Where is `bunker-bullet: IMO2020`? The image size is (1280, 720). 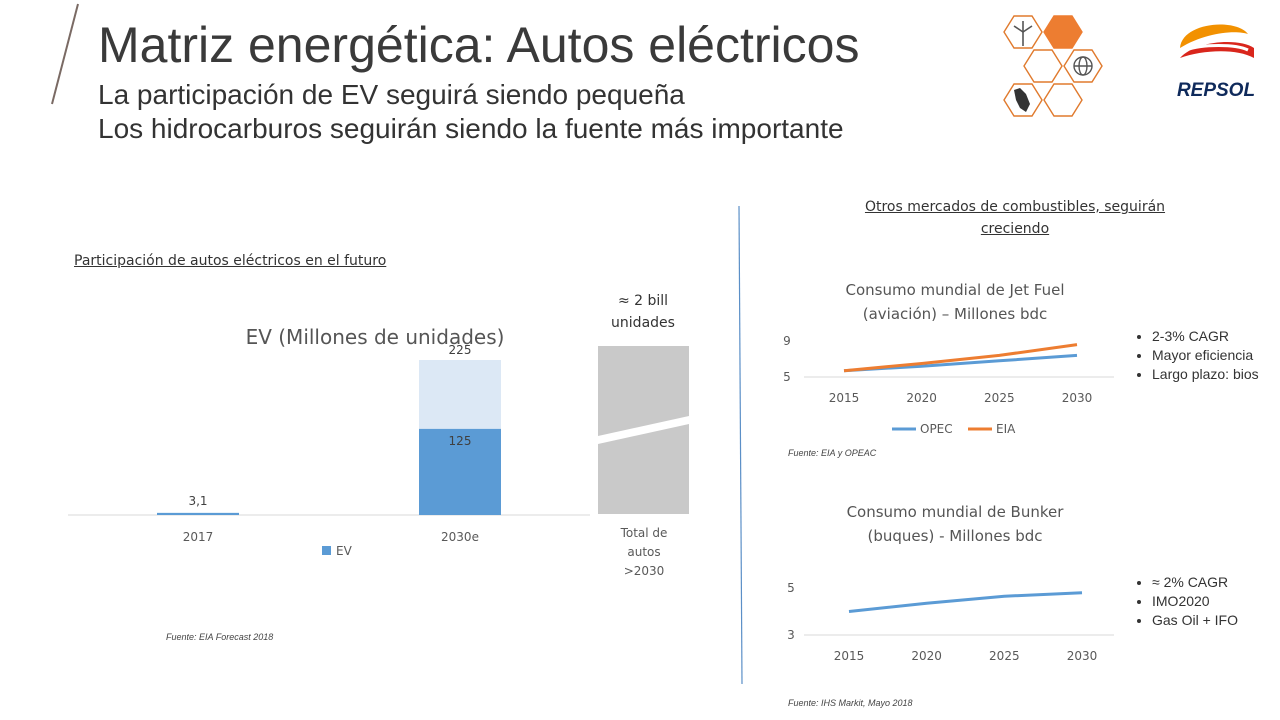
bunker-bullet: IMO2020 is located at coordinates (1195, 601).